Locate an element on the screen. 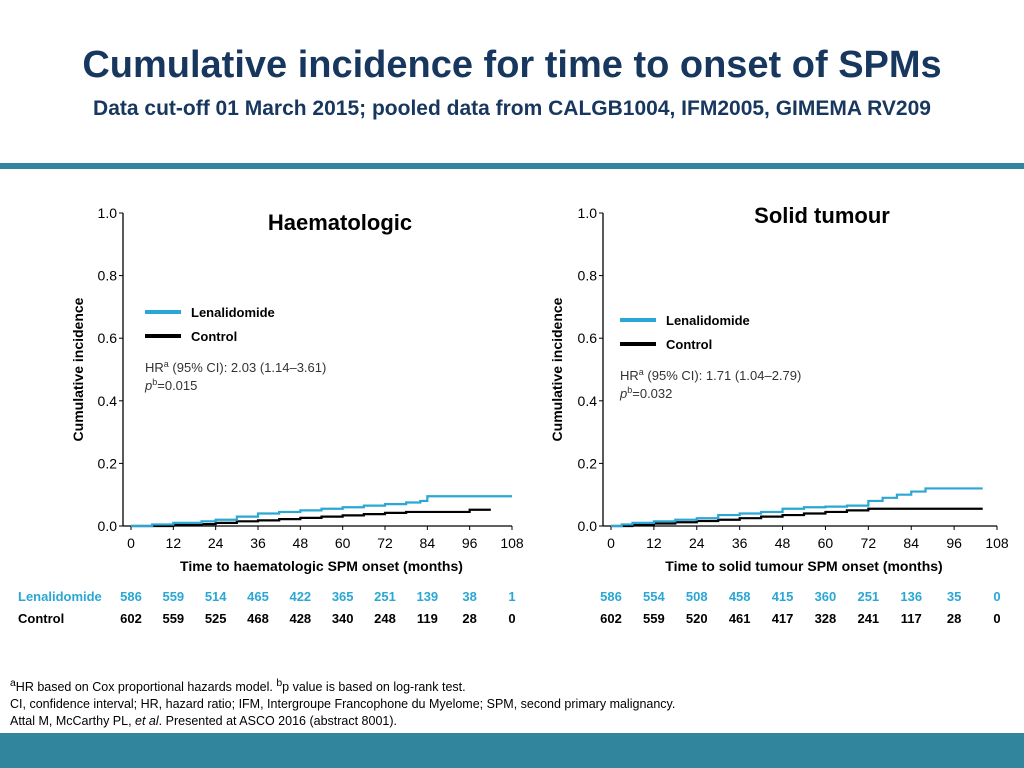  chart1-risk-control-value: 248 is located at coordinates (385, 618).